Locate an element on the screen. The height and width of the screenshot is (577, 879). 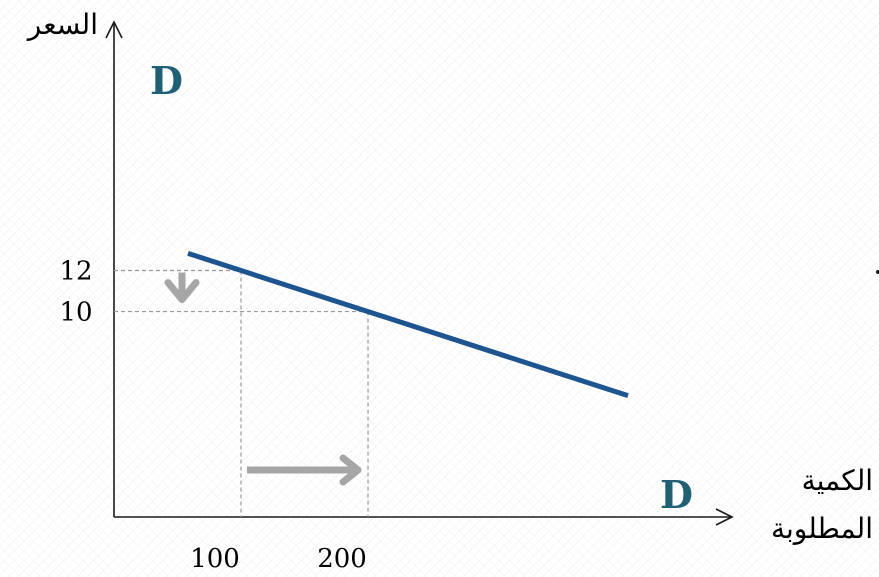
demand-curve-group is located at coordinates (408, 324).